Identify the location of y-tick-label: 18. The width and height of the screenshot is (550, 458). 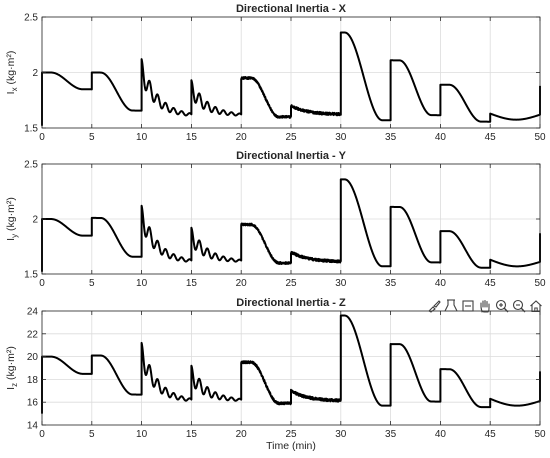
(33, 380).